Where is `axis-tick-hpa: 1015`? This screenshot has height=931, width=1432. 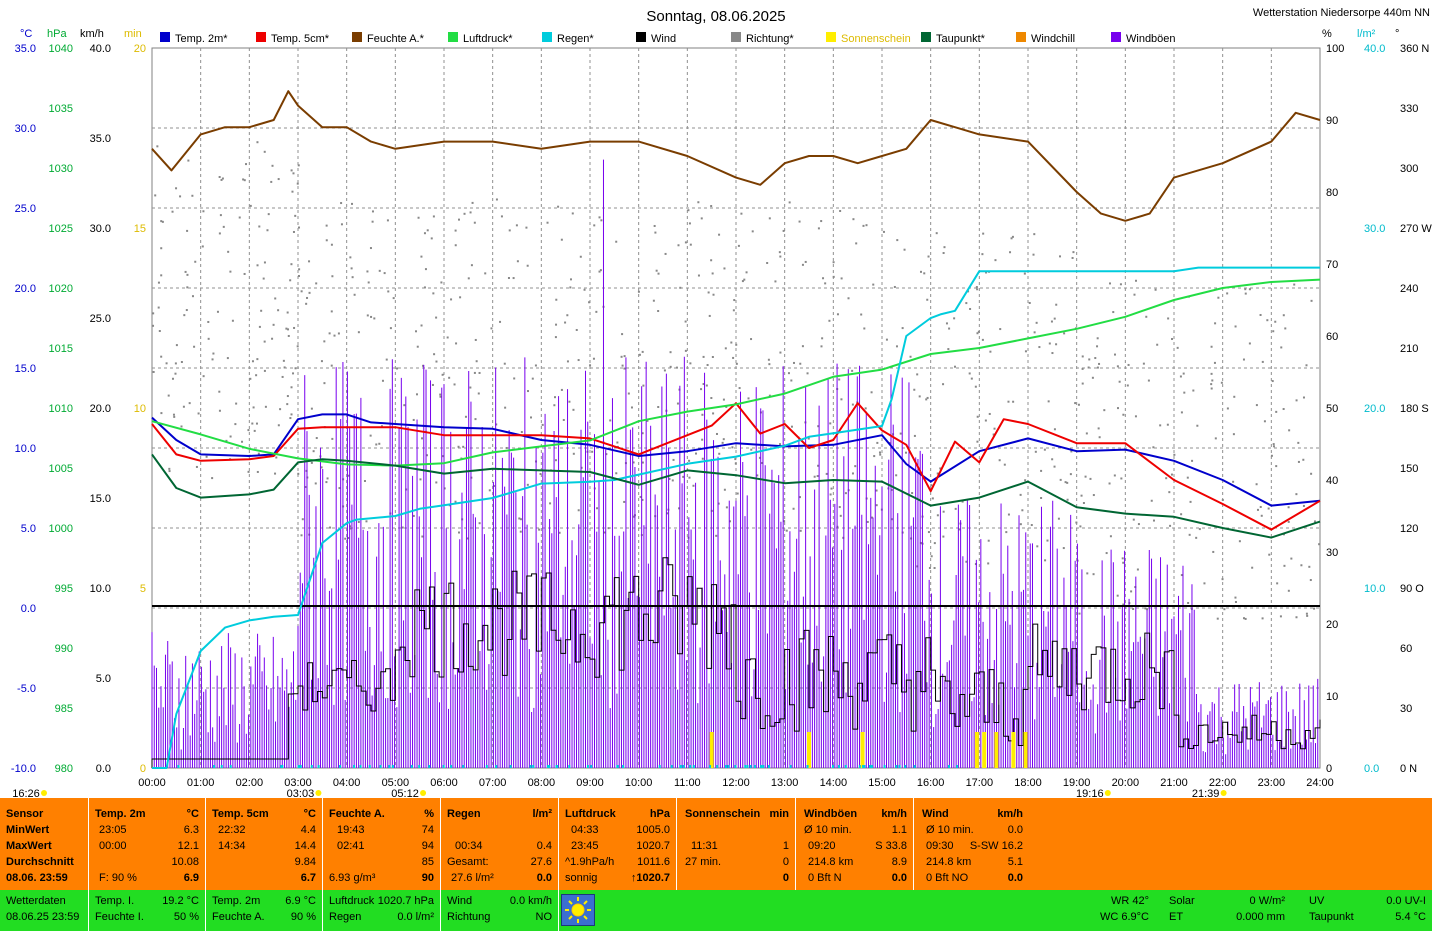
axis-tick-hpa: 1015 is located at coordinates (61, 349).